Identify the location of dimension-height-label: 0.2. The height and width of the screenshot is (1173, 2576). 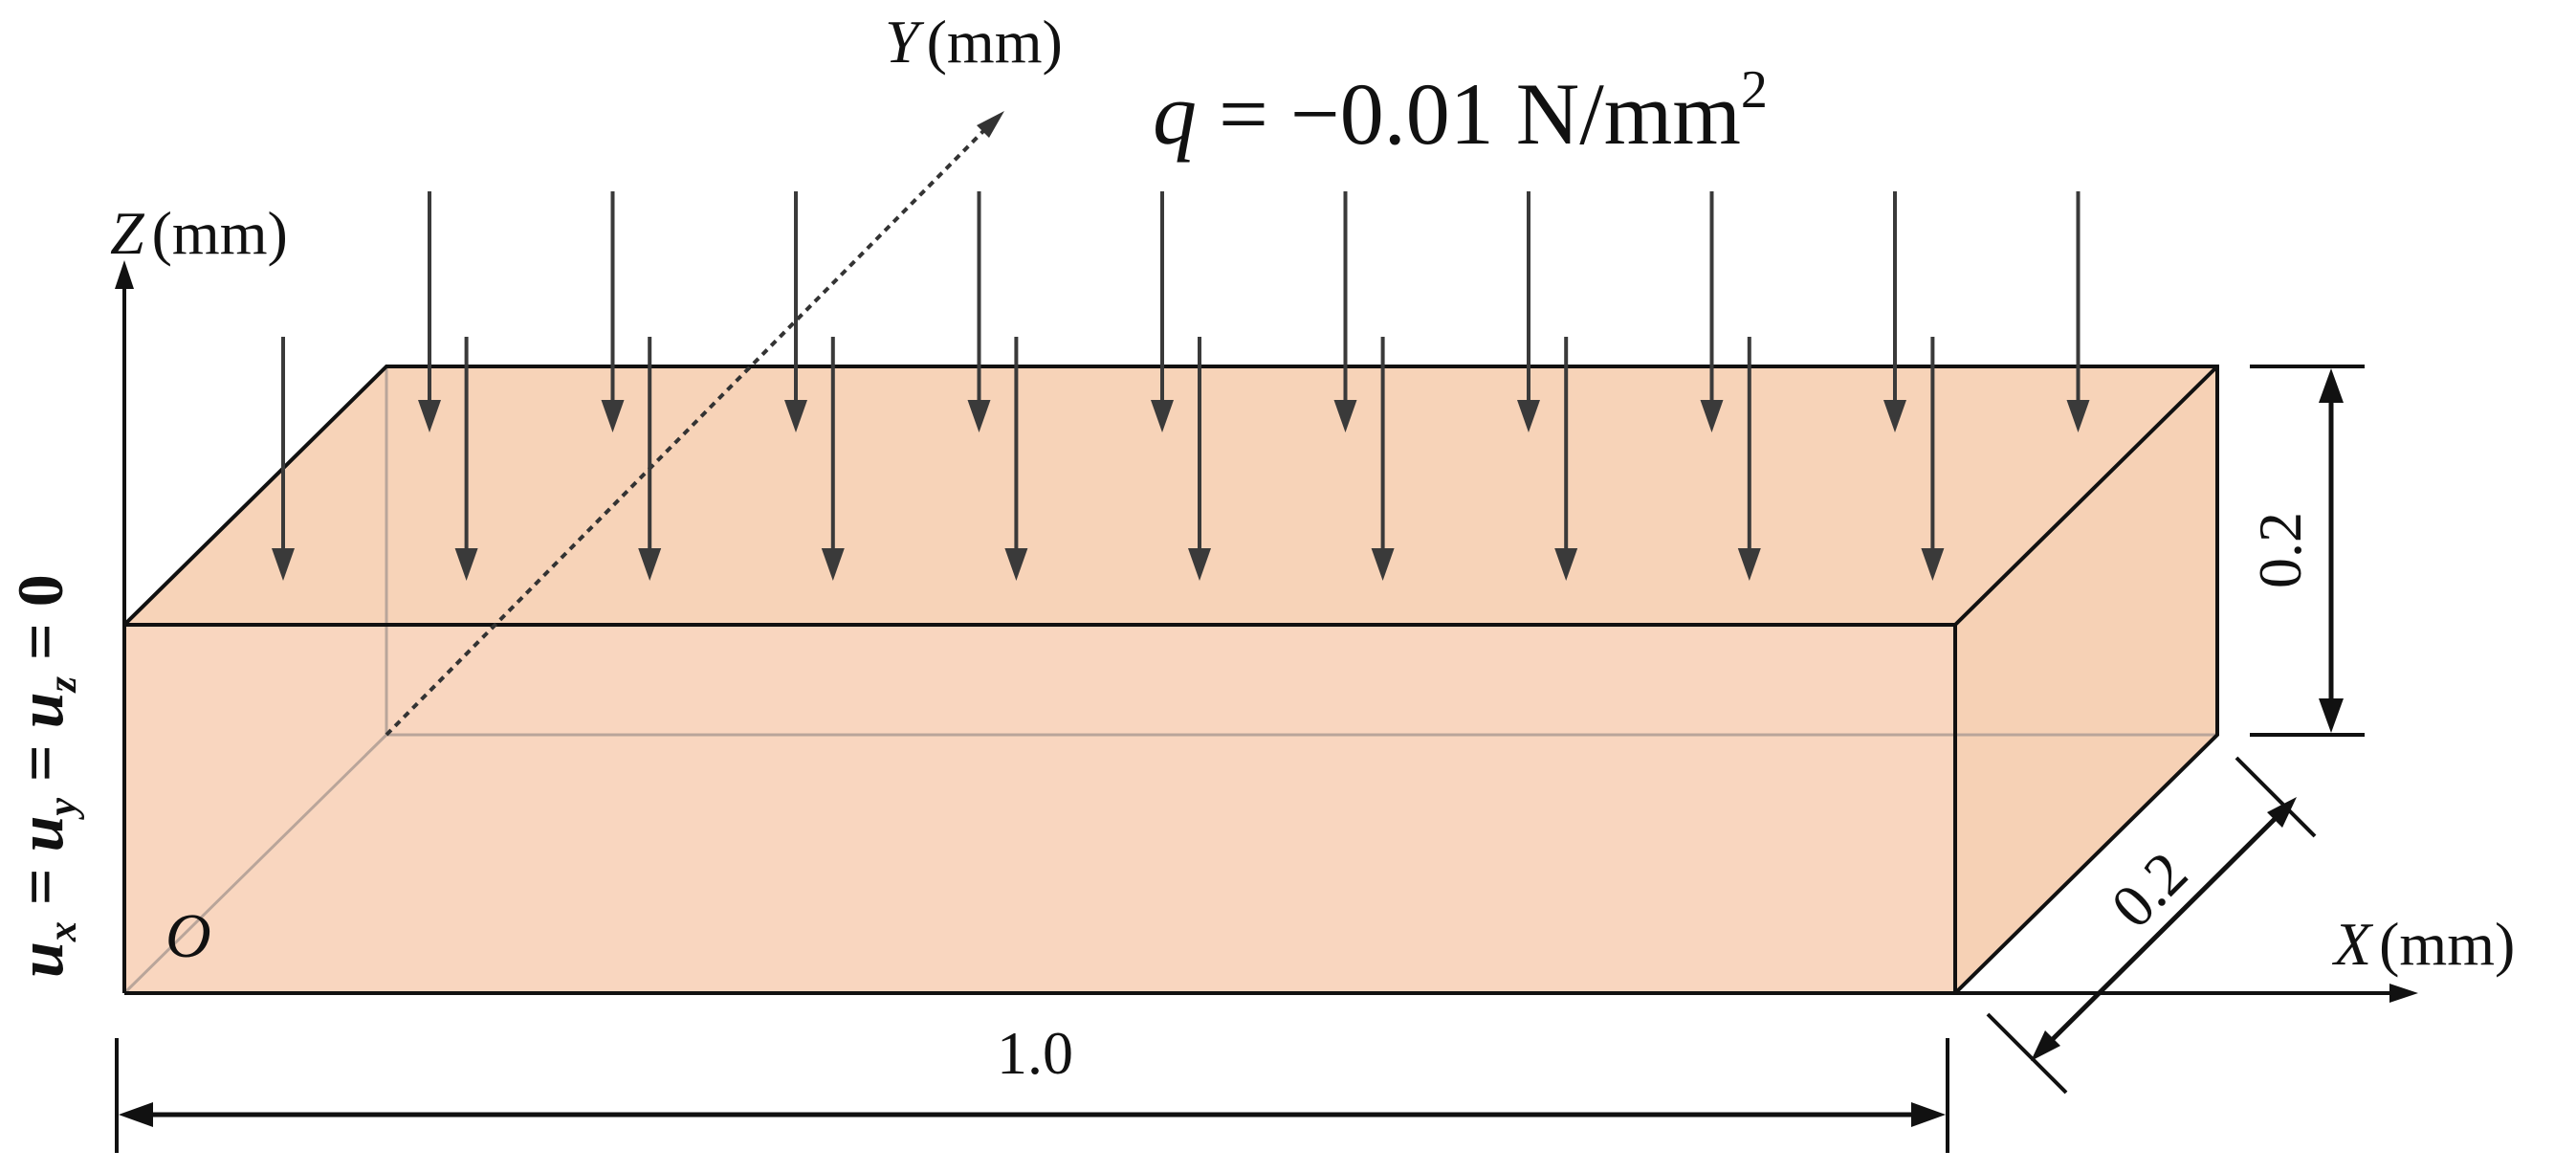
(2280, 550).